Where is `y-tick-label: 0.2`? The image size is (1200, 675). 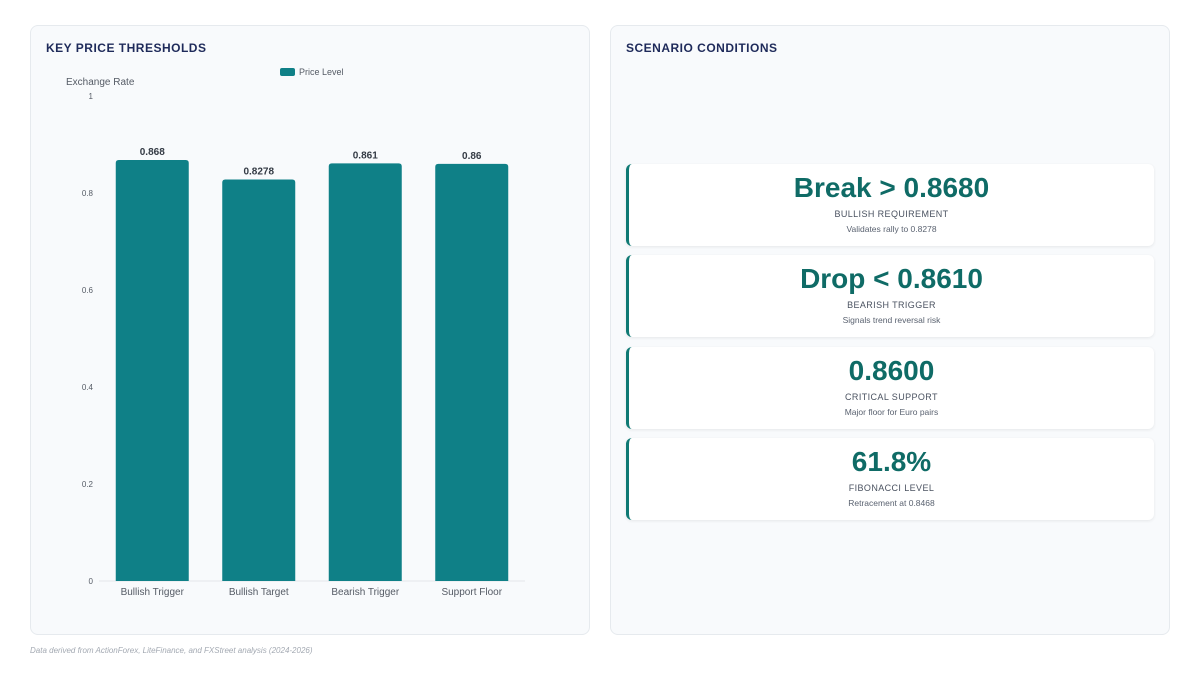 y-tick-label: 0.2 is located at coordinates (88, 484).